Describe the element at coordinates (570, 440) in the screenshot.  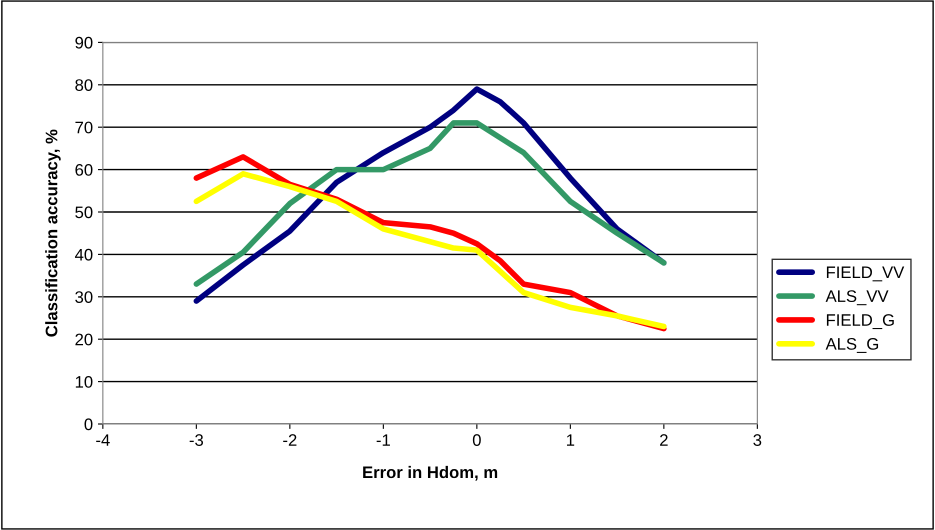
I see `x-tick-label: 1` at that location.